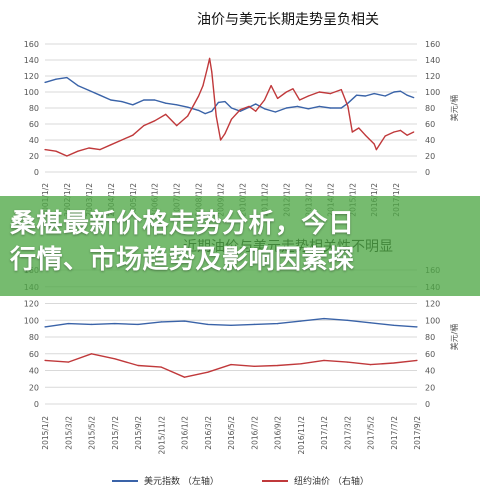  Describe the element at coordinates (115, 433) in the screenshot. I see `x-tick-label: 2015/7/2` at that location.